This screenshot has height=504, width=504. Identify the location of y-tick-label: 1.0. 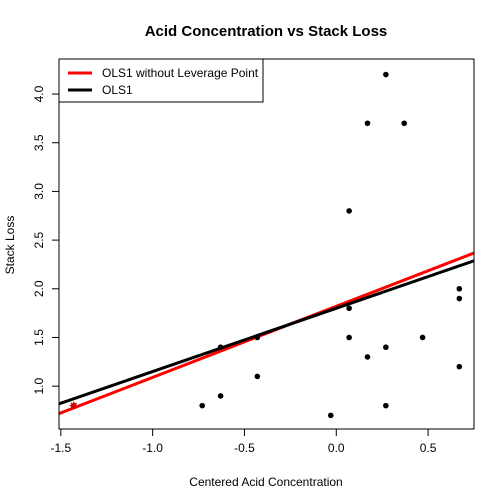
(39, 385).